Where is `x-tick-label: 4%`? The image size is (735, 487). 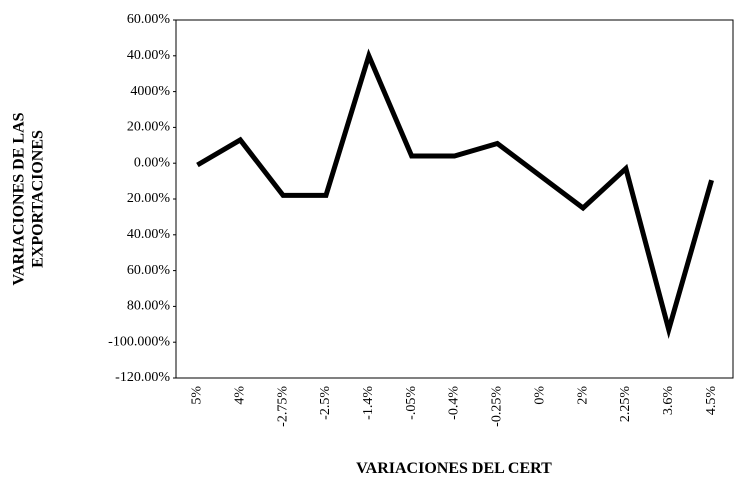
x-tick-label: 4% is located at coordinates (239, 395).